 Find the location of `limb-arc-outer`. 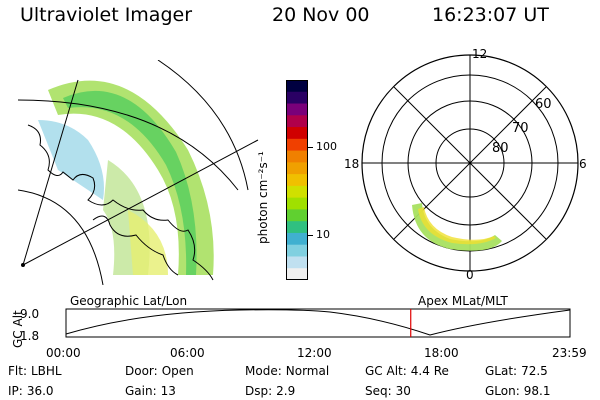

limb-arc-outer is located at coordinates (128, 145).